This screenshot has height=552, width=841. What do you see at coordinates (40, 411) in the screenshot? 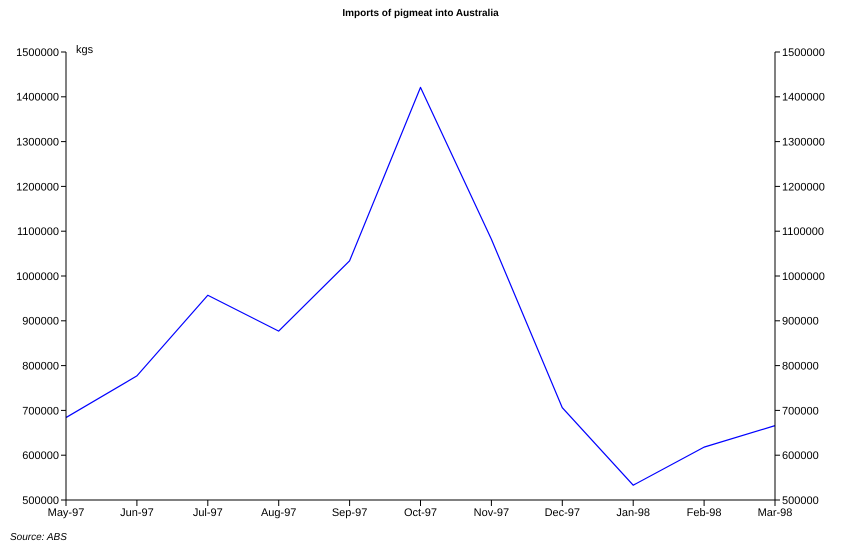
I see `y-tick-label: 700000` at bounding box center [40, 411].